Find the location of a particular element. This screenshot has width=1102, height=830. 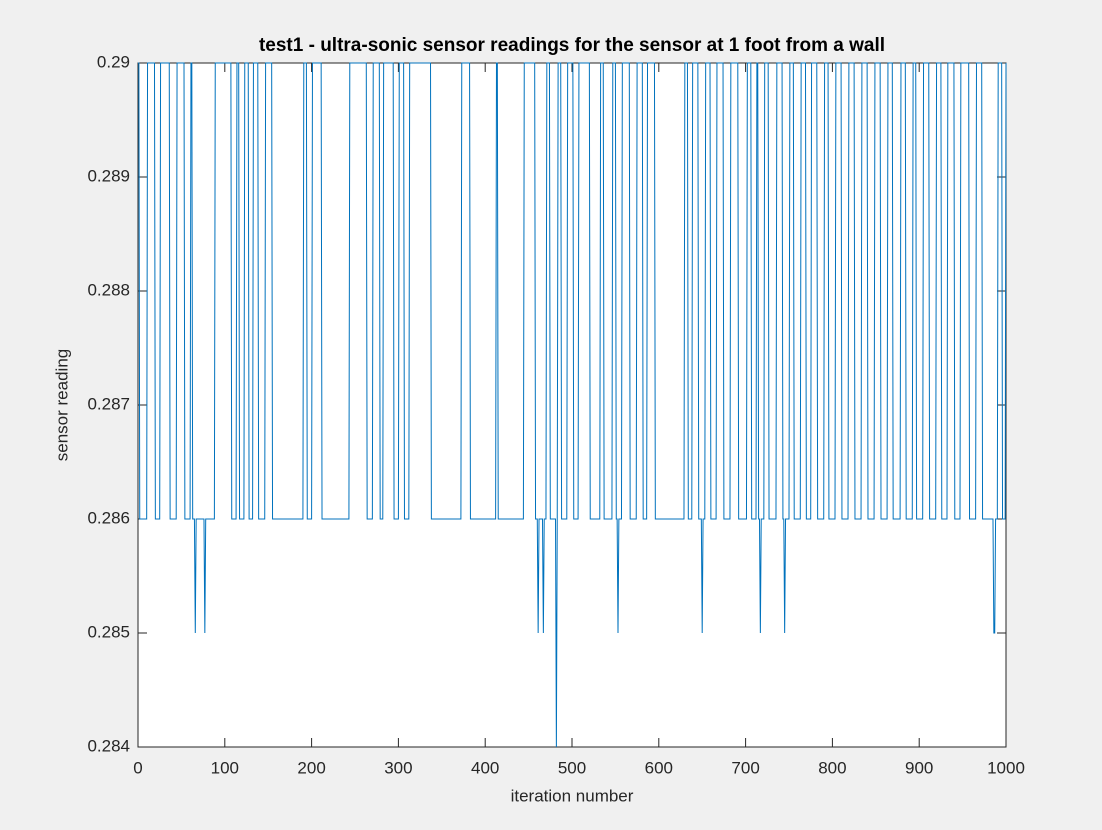

x-tick-label: 0 is located at coordinates (137, 767).